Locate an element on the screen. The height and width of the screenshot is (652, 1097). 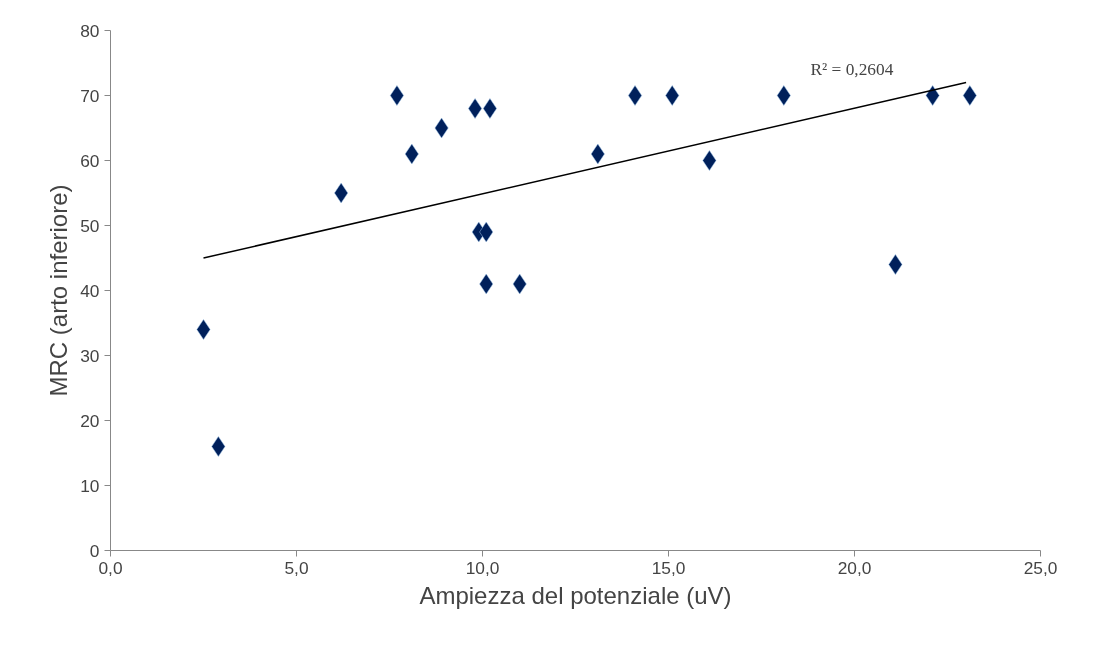
x-tick-label: 20,0 is located at coordinates (854, 567).